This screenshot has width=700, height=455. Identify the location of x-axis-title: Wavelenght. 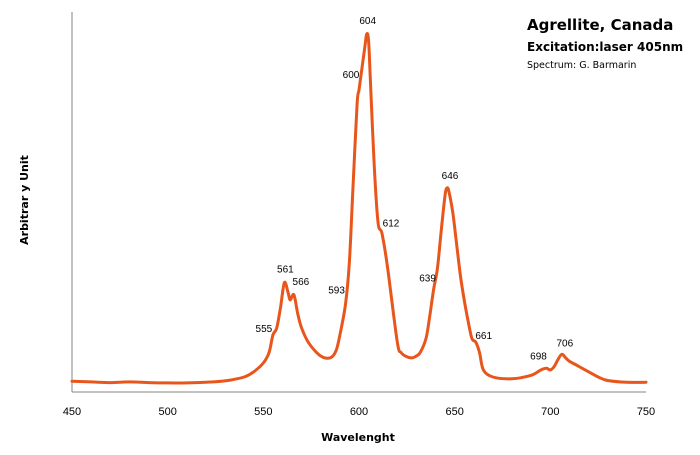
(358, 437).